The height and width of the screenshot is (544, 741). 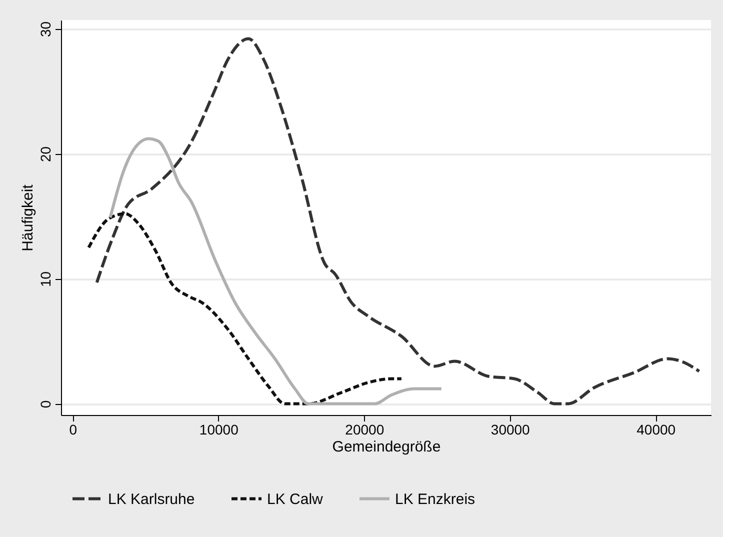 What do you see at coordinates (46, 404) in the screenshot?
I see `y-tick-label: 0` at bounding box center [46, 404].